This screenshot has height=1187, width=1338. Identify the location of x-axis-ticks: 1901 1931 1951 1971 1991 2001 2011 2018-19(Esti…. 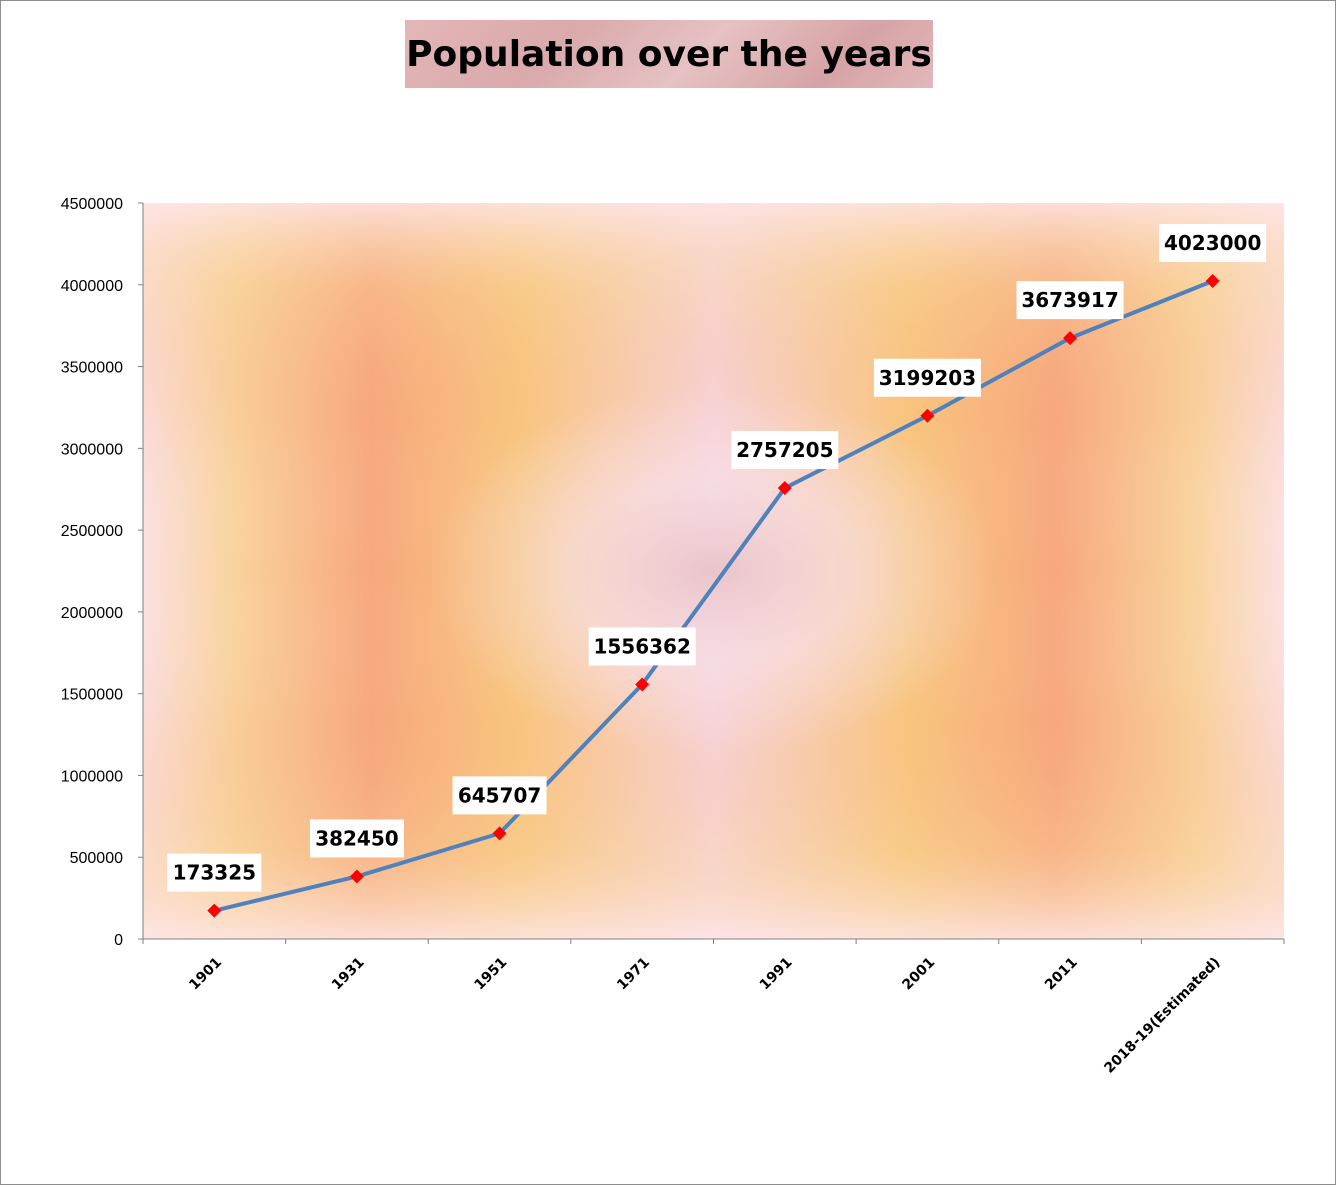
(713, 1008).